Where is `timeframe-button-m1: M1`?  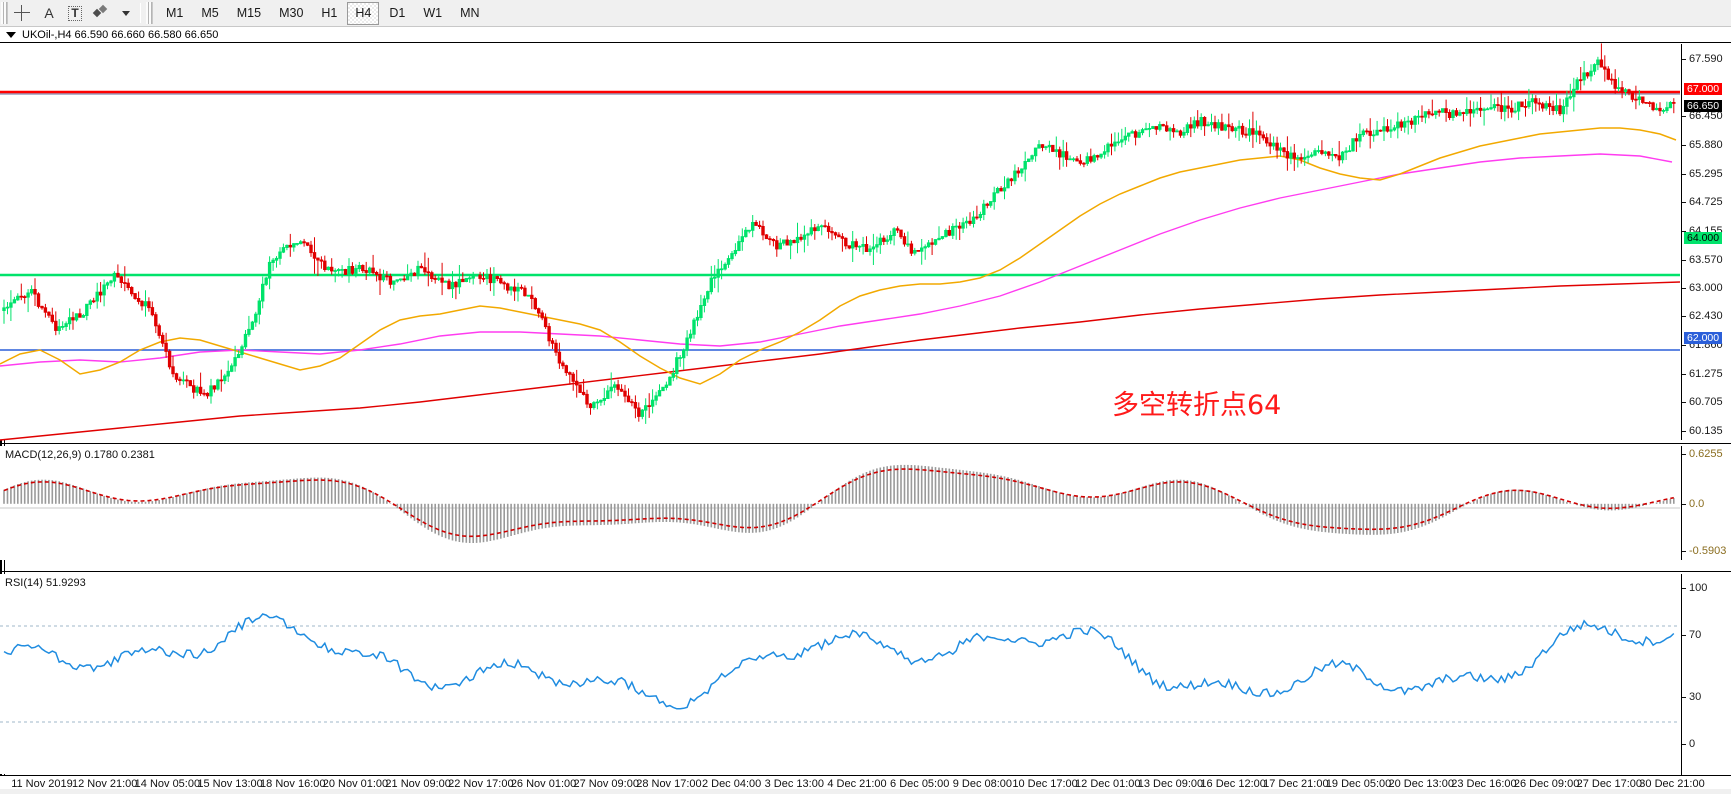
timeframe-button-m1: M1 is located at coordinates (175, 13).